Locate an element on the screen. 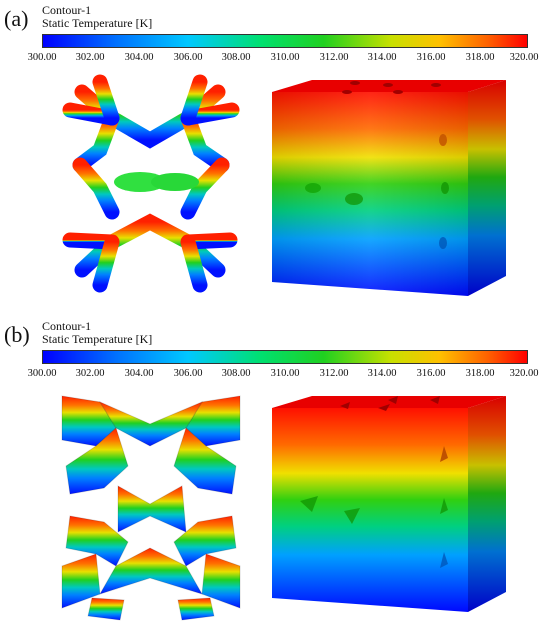  panel-label: (a) is located at coordinates (16, 18).